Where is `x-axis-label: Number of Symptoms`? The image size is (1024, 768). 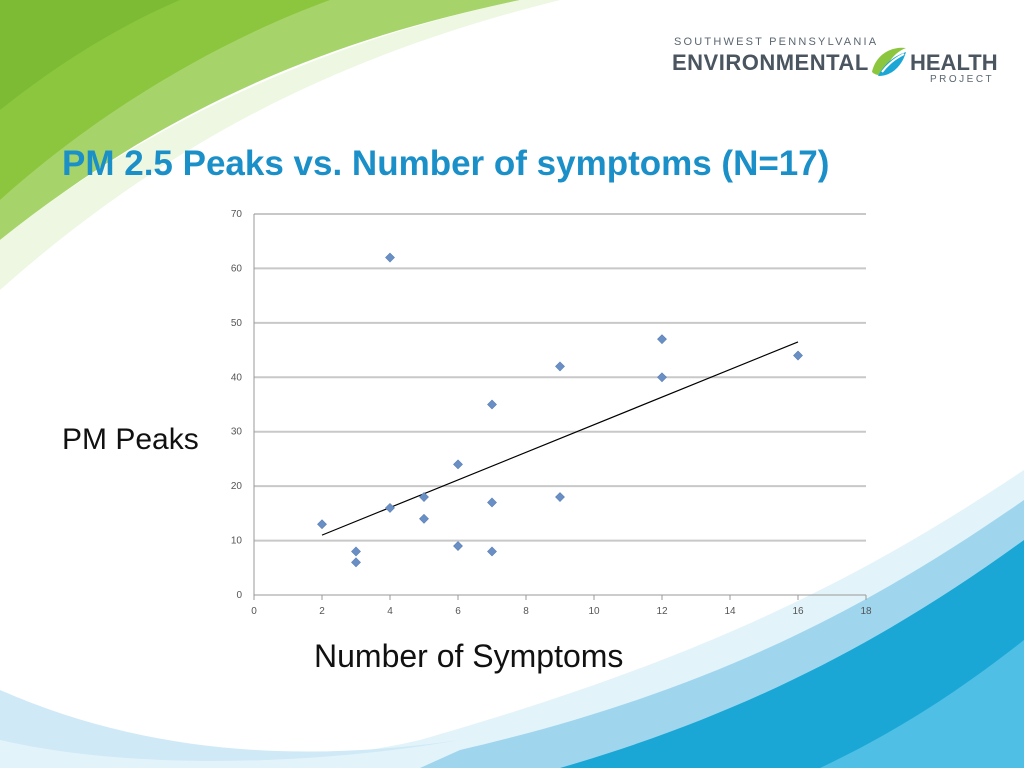
x-axis-label: Number of Symptoms is located at coordinates (469, 656).